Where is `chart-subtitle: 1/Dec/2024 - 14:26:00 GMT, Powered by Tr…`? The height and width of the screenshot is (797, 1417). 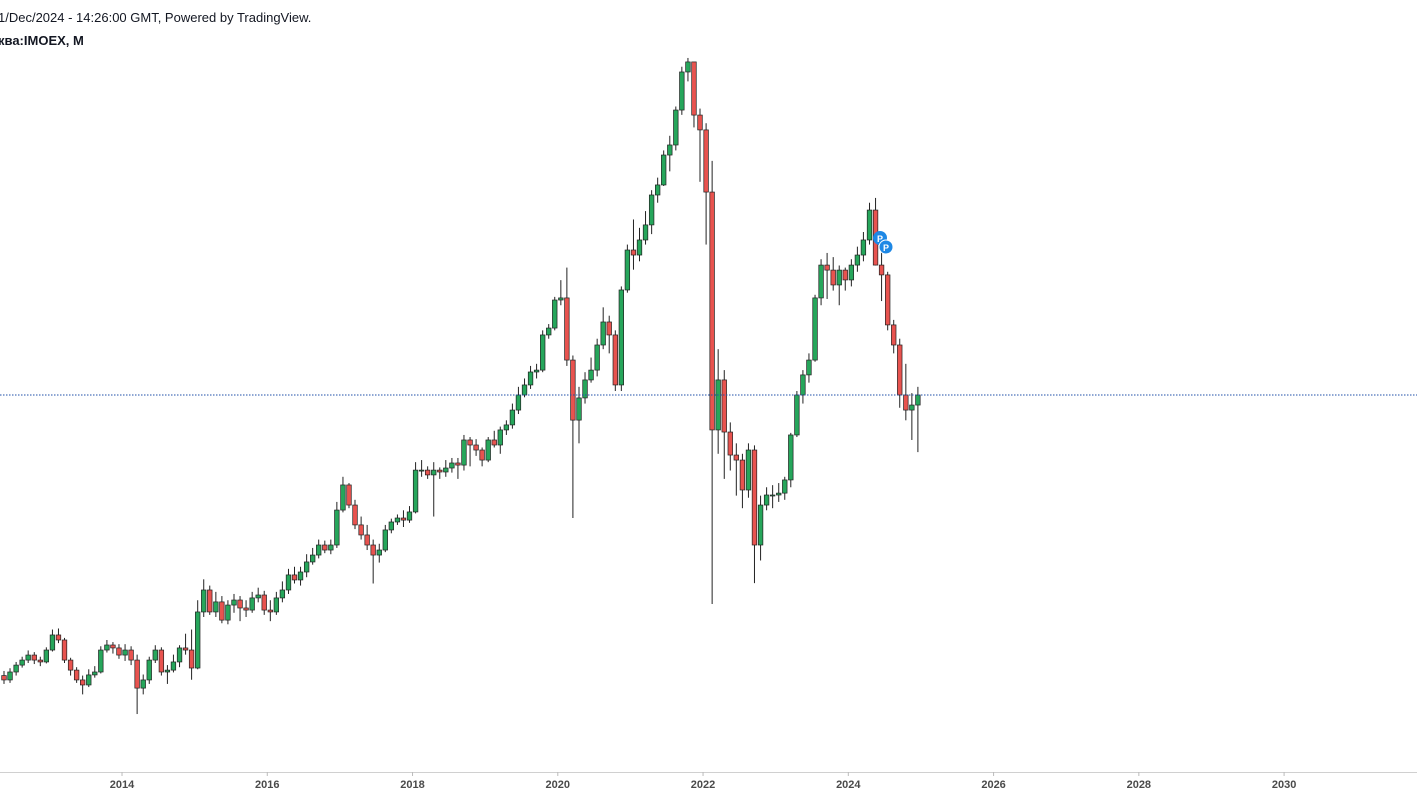 chart-subtitle: 1/Dec/2024 - 14:26:00 GMT, Powered by Tr… is located at coordinates (155, 17).